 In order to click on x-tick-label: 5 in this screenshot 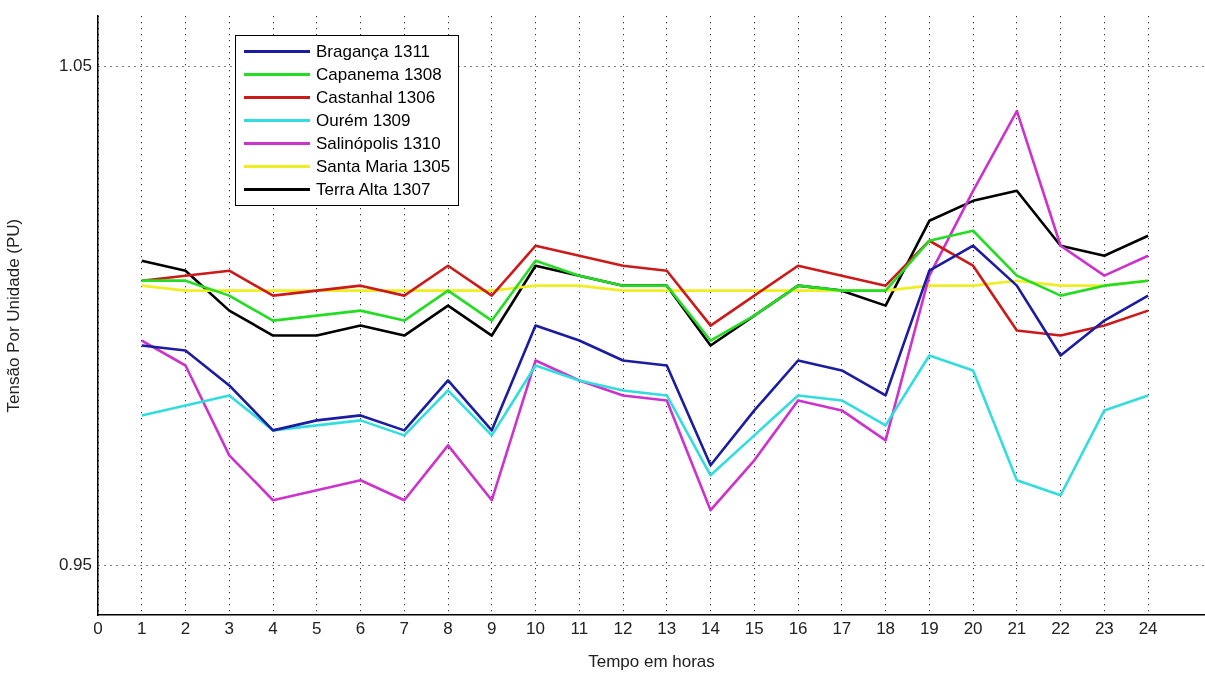, I will do `click(317, 628)`.